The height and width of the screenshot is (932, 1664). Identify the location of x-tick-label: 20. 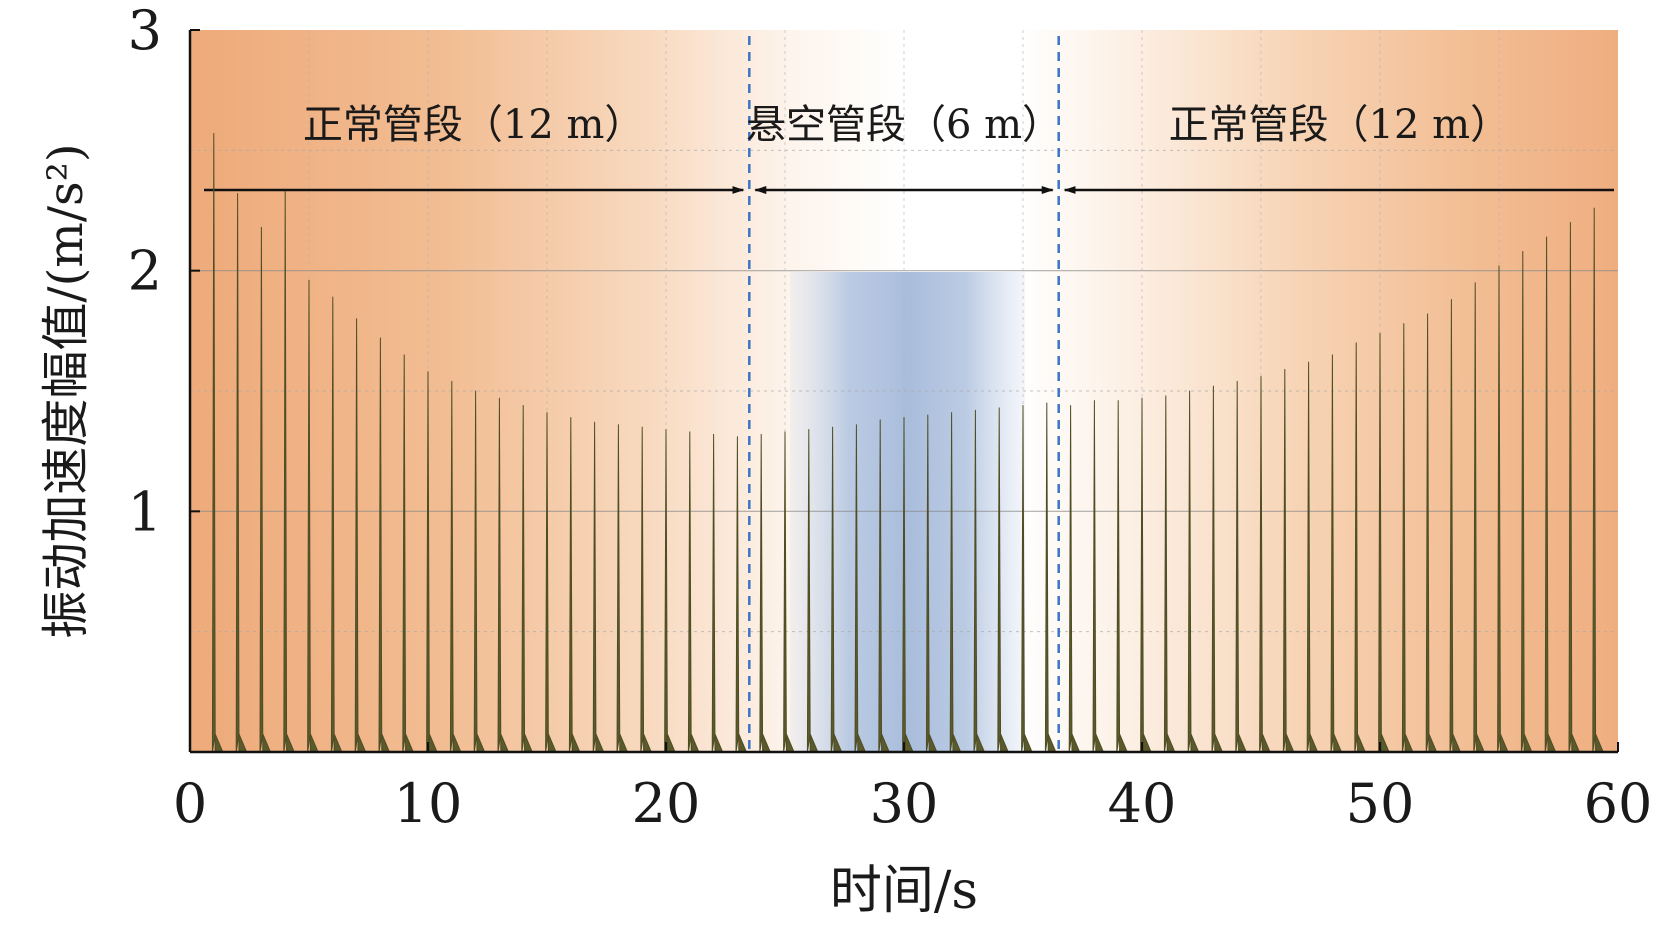
(666, 803).